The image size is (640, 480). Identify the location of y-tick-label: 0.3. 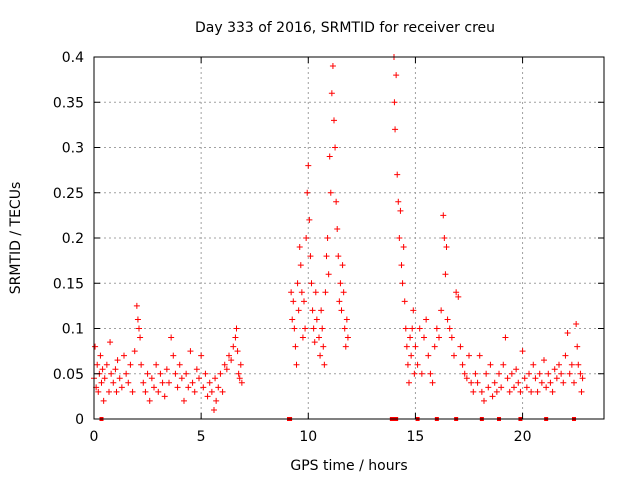
(73, 149).